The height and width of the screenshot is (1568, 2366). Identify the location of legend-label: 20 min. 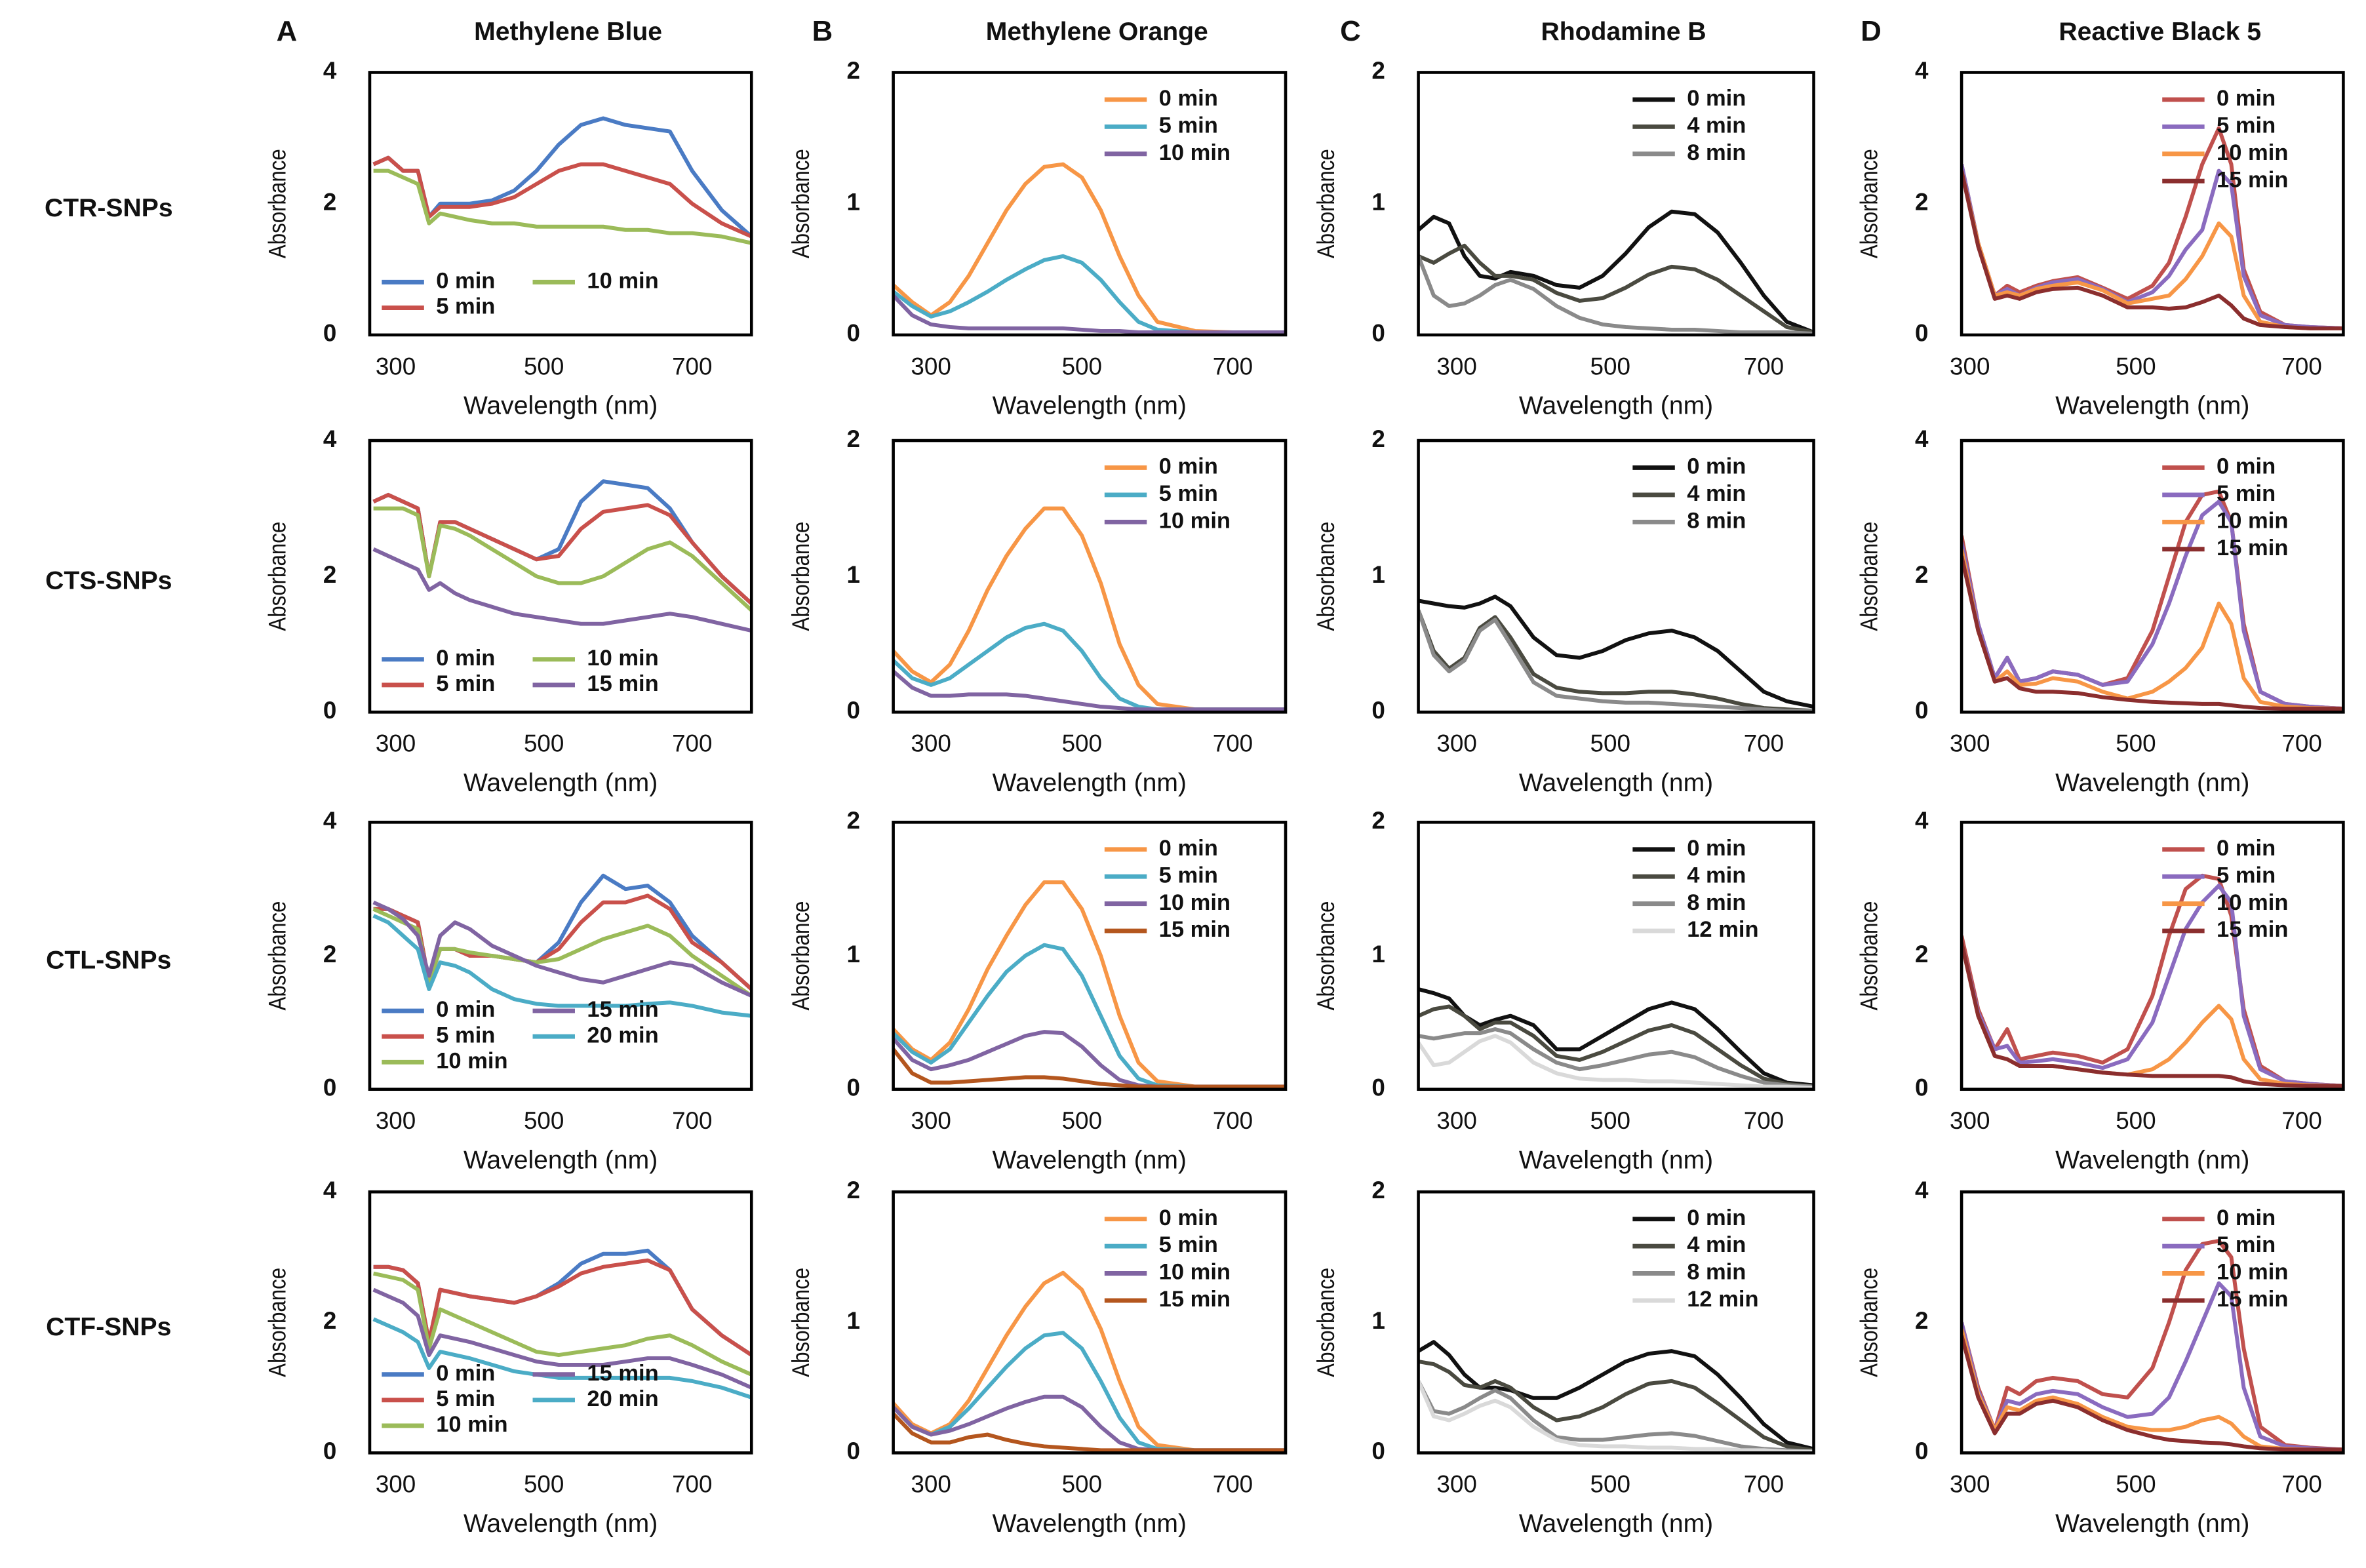
(622, 1398).